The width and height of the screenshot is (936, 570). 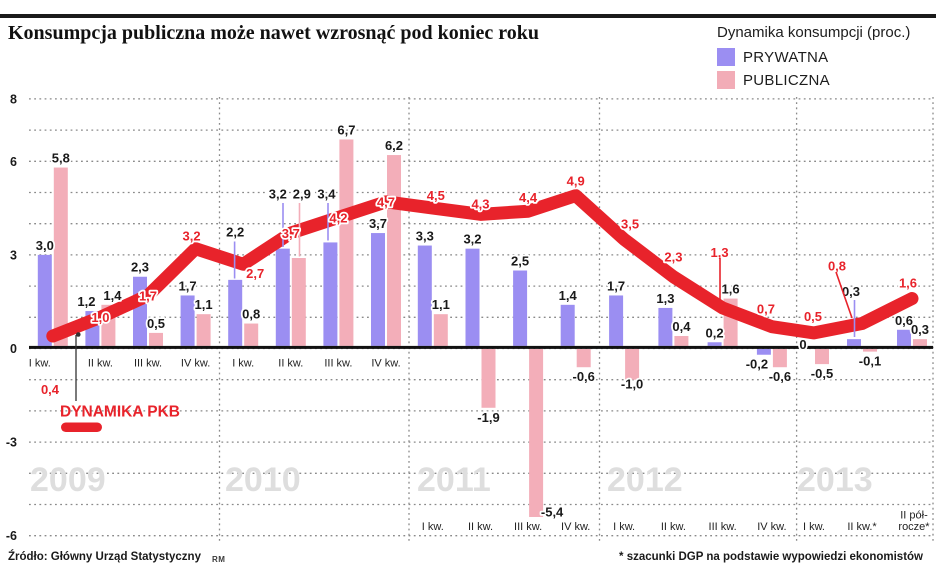 What do you see at coordinates (771, 527) in the screenshot?
I see `x-label-2012-q4: IV kw.` at bounding box center [771, 527].